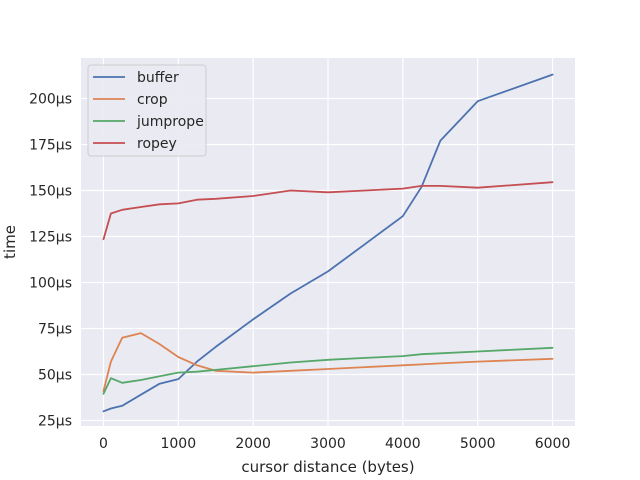 This screenshot has width=640, height=480. Describe the element at coordinates (553, 444) in the screenshot. I see `x-tick-label: 6000` at that location.